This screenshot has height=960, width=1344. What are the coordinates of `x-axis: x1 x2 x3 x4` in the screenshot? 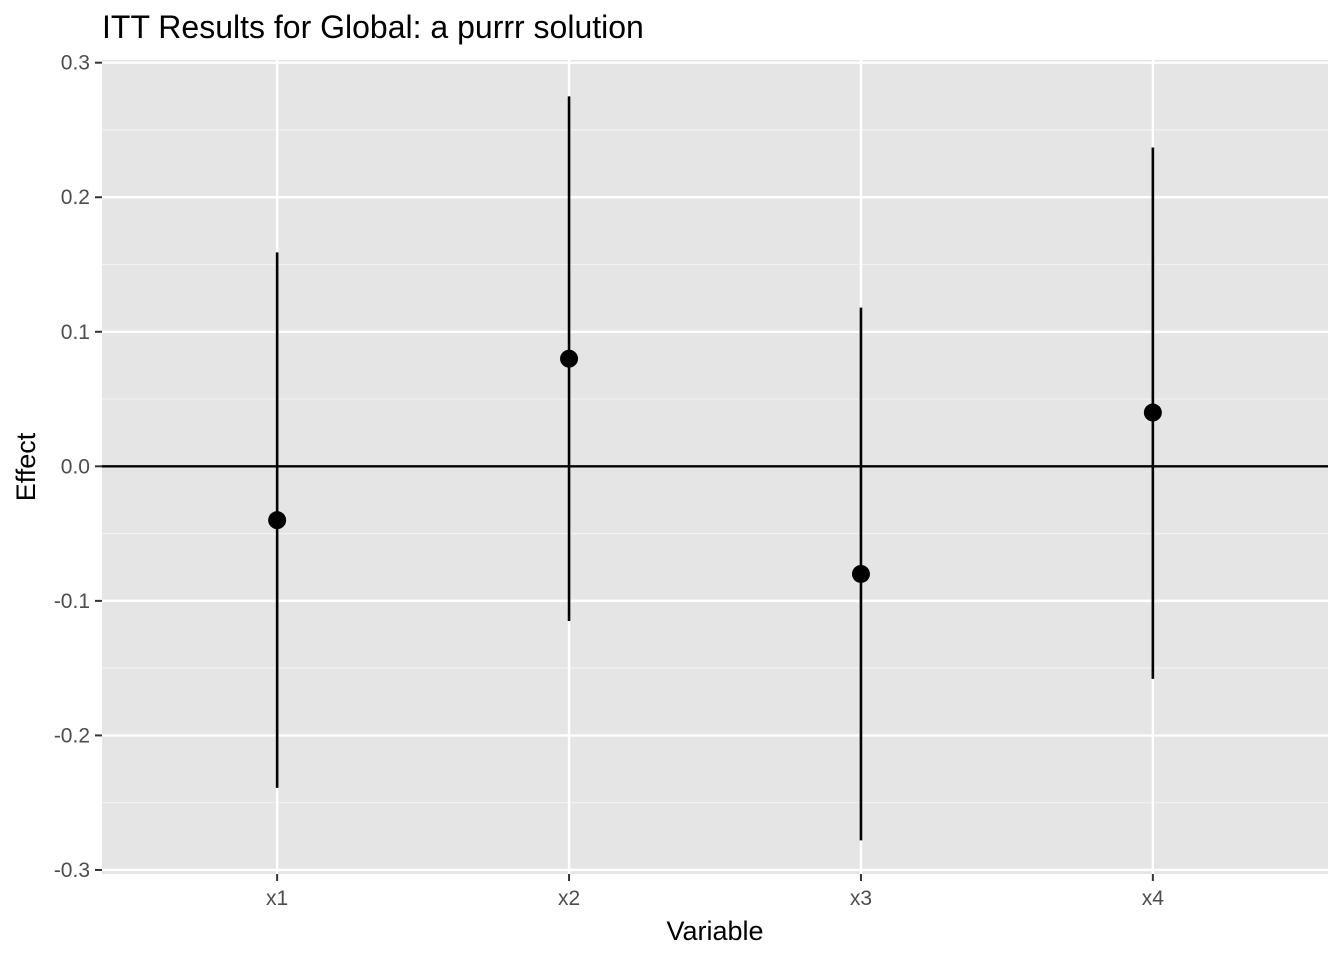 It's located at (715, 892).